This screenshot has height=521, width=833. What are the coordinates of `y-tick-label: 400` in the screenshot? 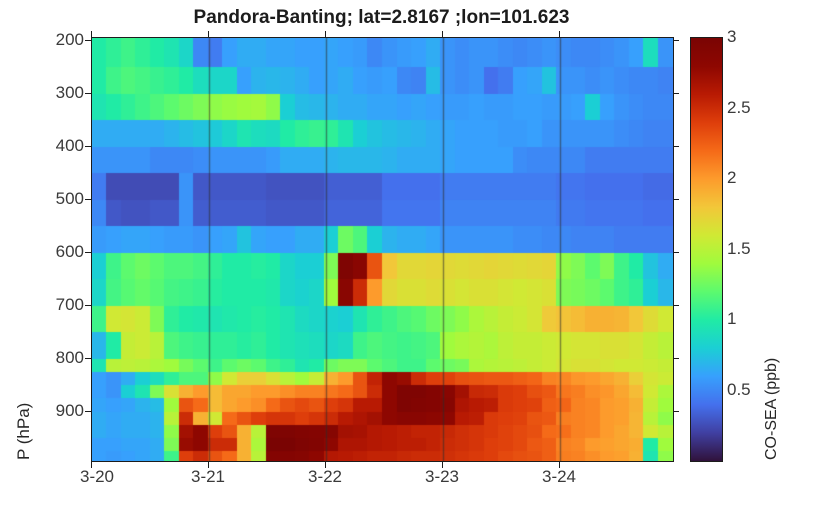 It's located at (69, 146).